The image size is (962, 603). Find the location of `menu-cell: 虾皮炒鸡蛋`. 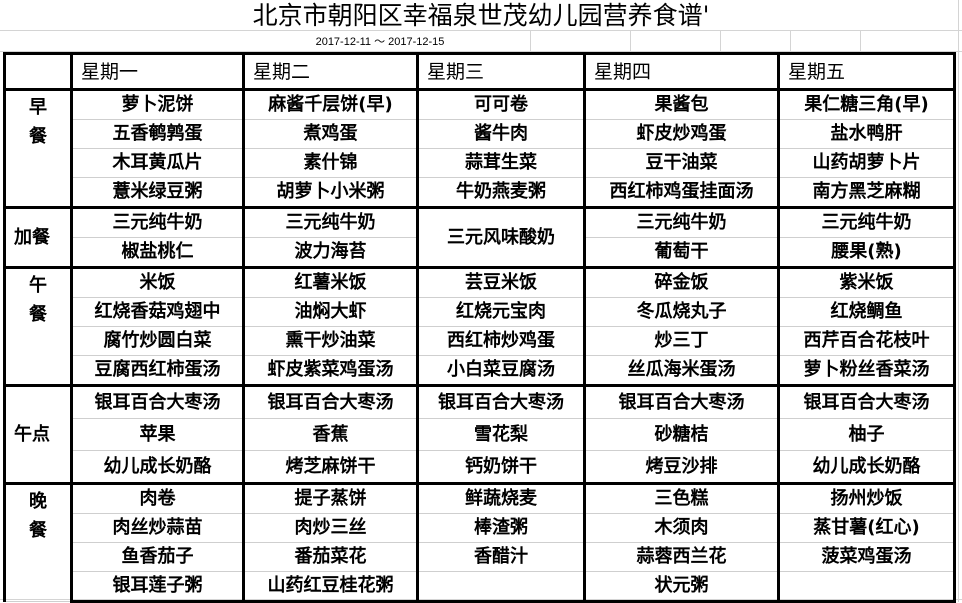

menu-cell: 虾皮炒鸡蛋 is located at coordinates (681, 134).